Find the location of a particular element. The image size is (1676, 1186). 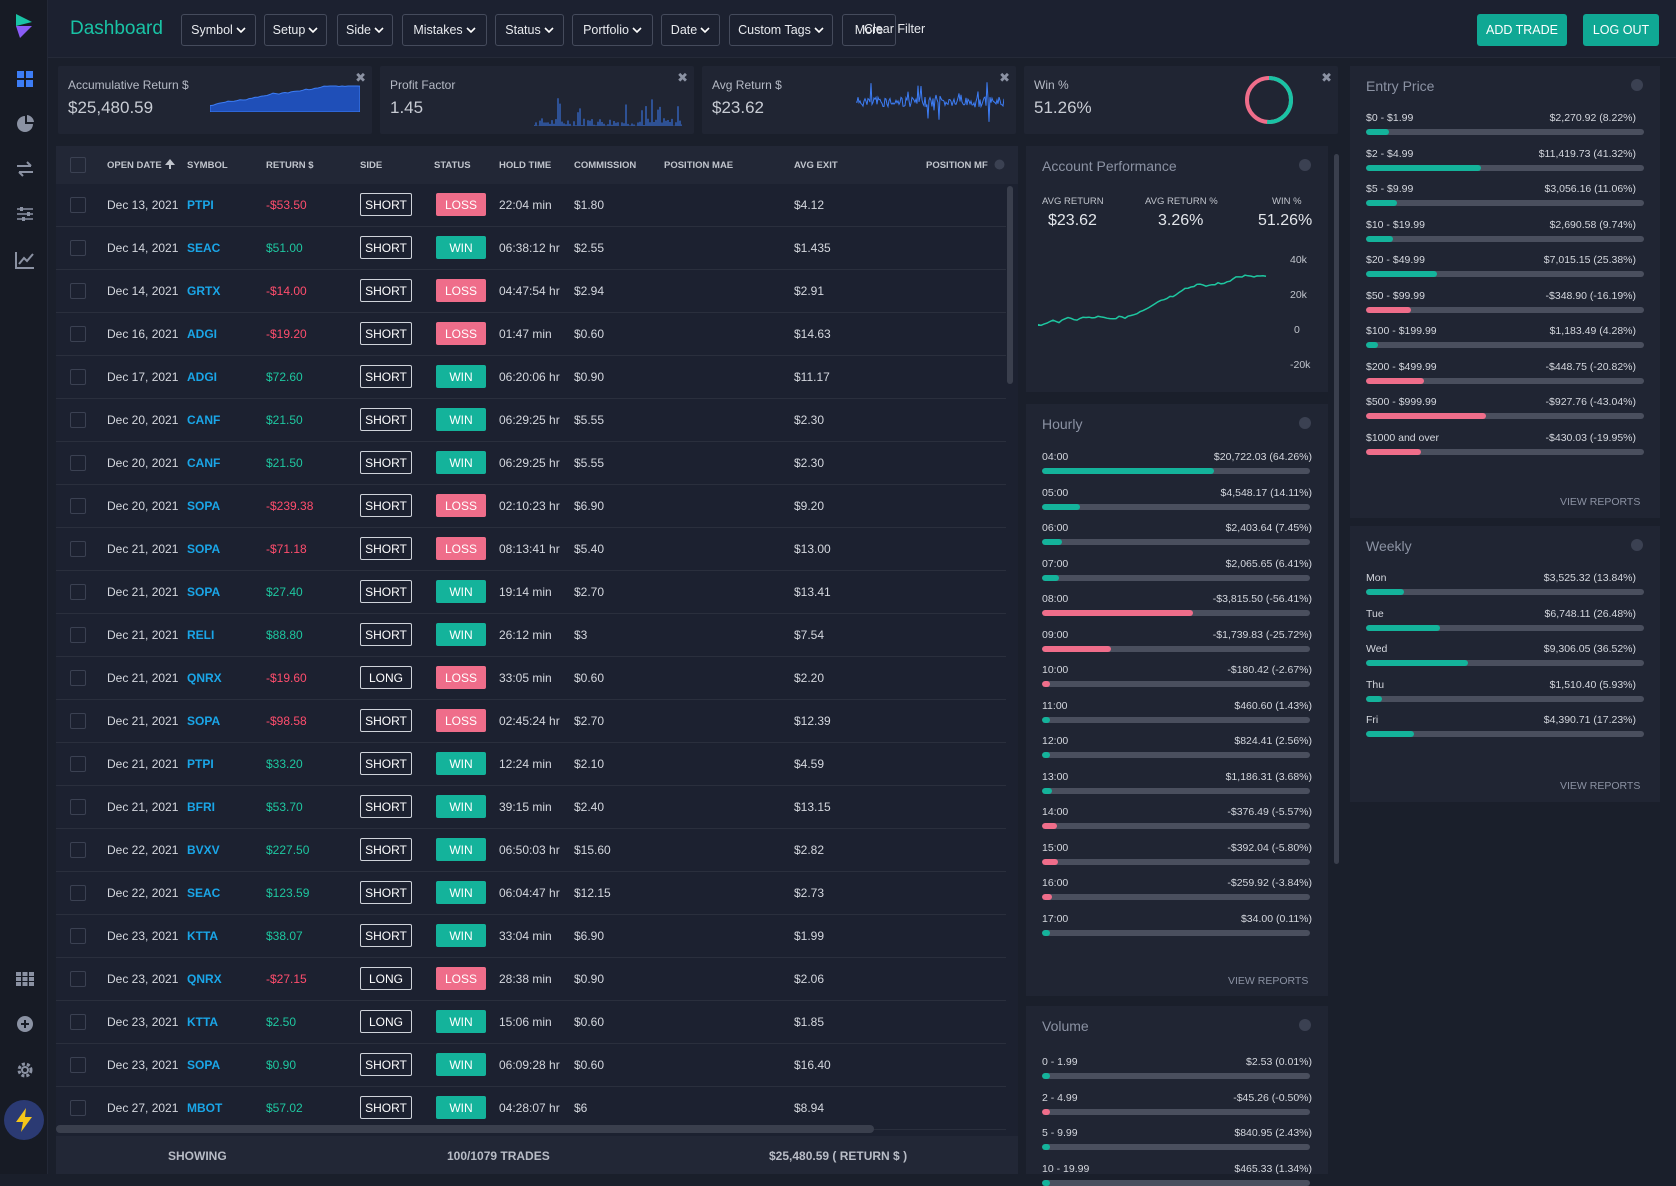

column-settings-gear-icon is located at coordinates (999, 164).